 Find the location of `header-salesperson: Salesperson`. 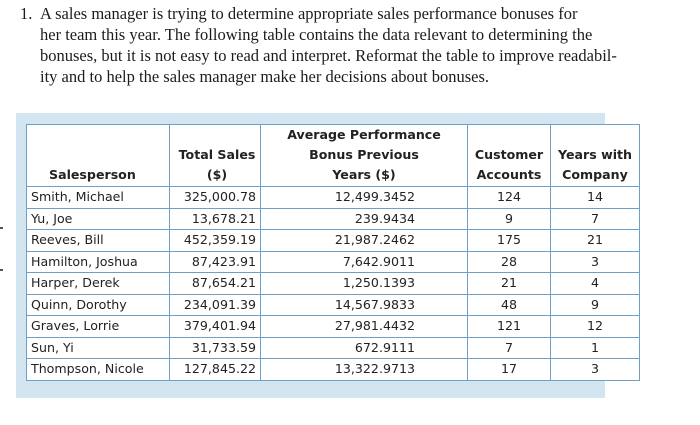

header-salesperson: Salesperson is located at coordinates (98, 155).